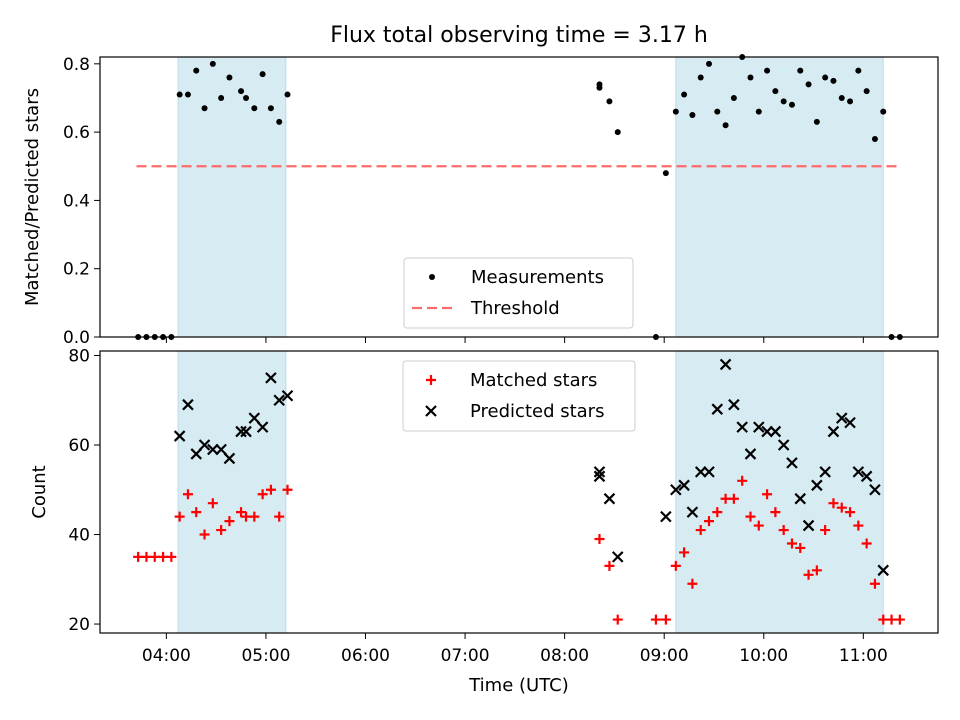  Describe the element at coordinates (265, 656) in the screenshot. I see `x-tick-label: 05:00` at that location.